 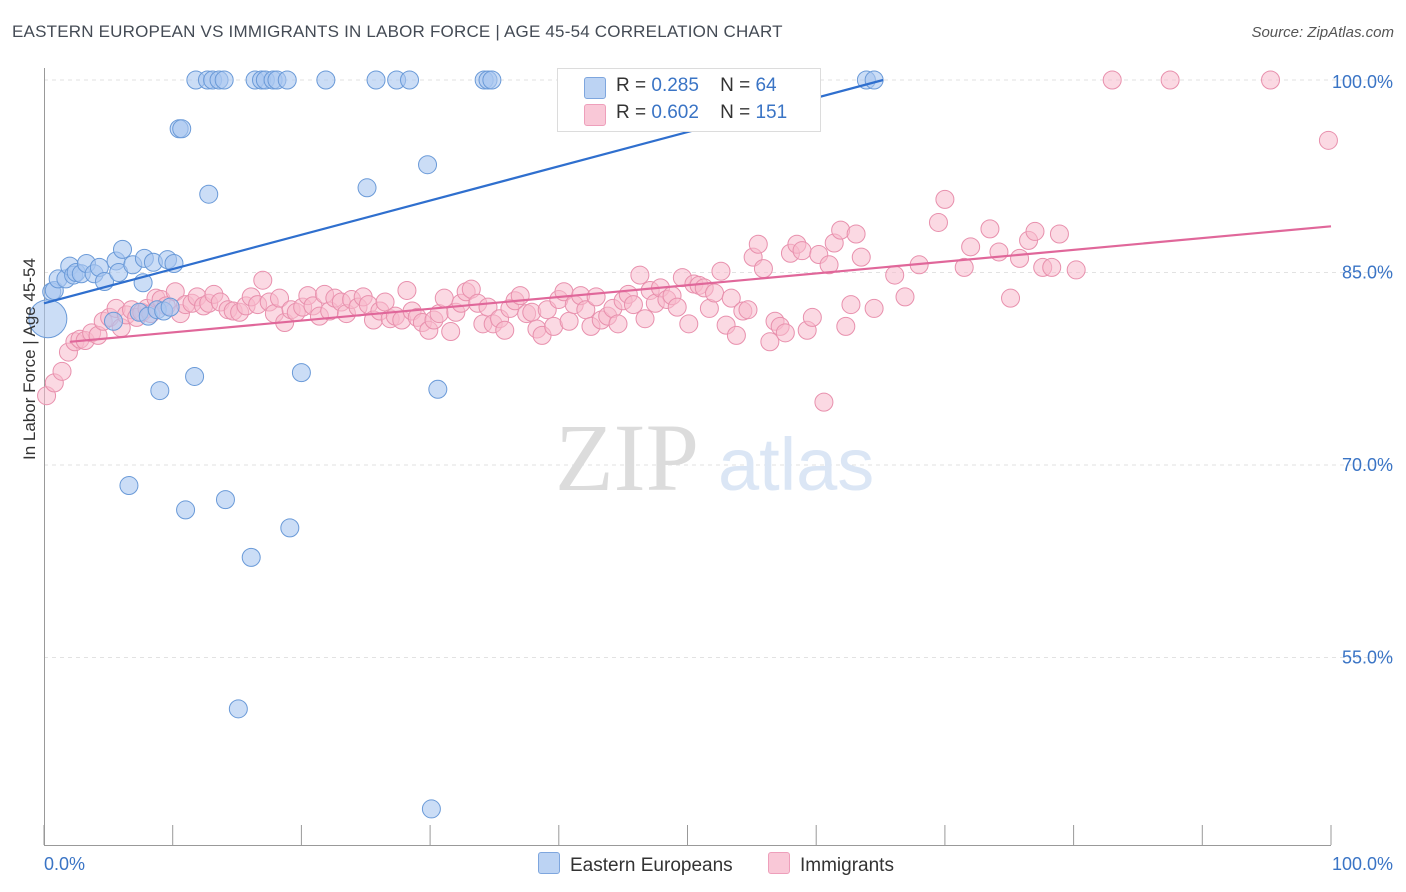 What do you see at coordinates (847, 865) in the screenshot?
I see `bottom-legend-label-immigrants: Immigrants` at bounding box center [847, 865].